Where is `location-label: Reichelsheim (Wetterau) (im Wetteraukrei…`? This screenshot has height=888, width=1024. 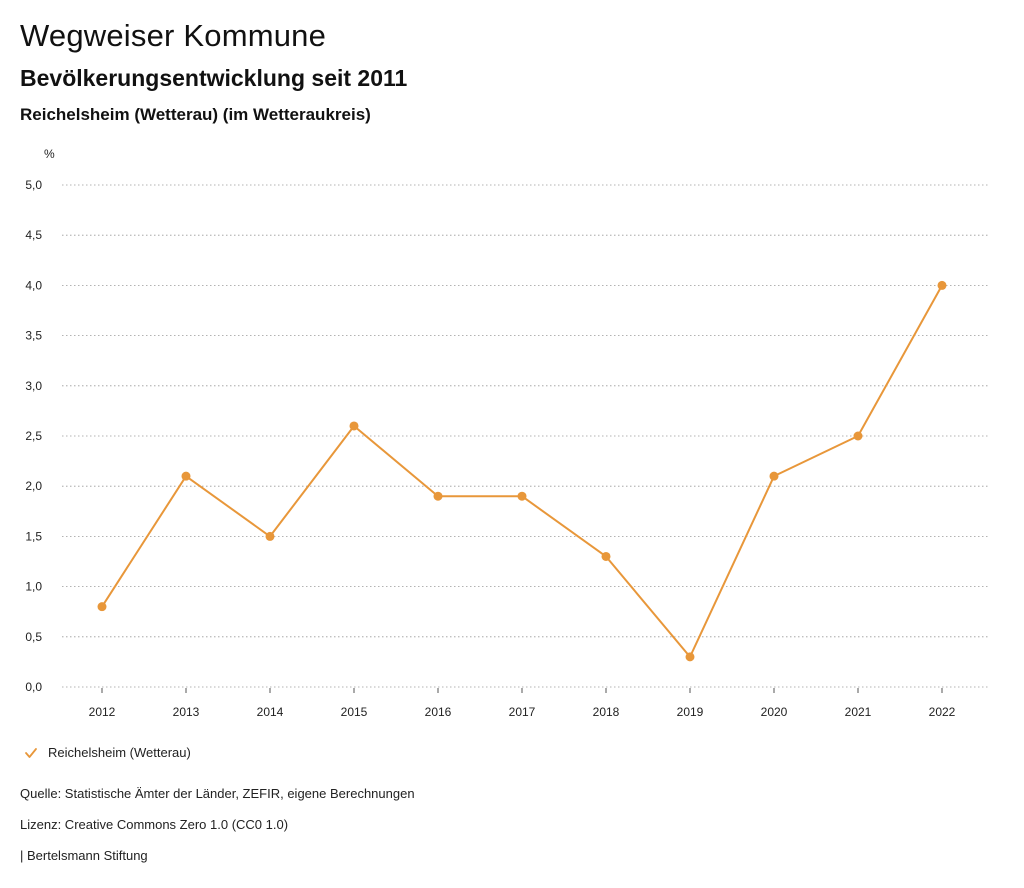 location-label: Reichelsheim (Wetterau) (im Wetteraukrei… is located at coordinates (195, 114).